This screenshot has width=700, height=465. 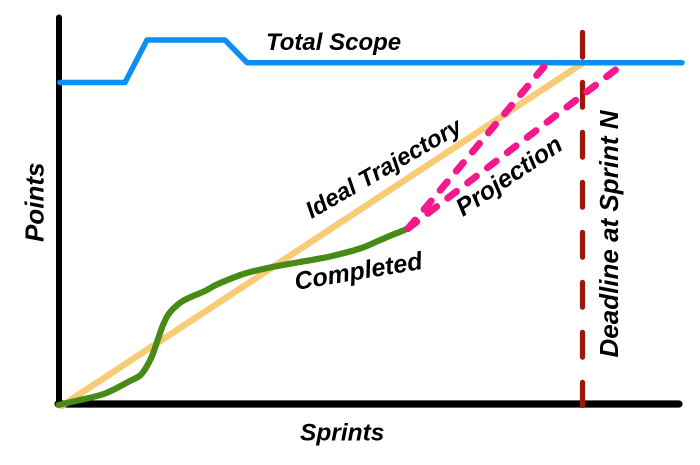 I want to click on svg-text: Deadline at Sprint N, so click(x=609, y=233).